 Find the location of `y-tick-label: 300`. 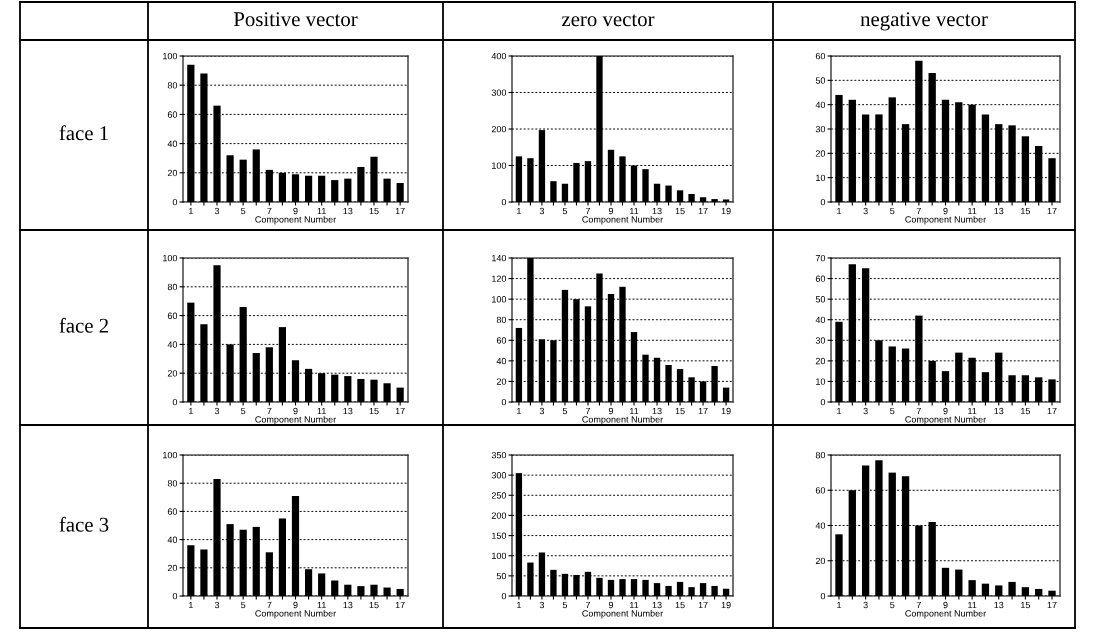

y-tick-label: 300 is located at coordinates (499, 92).